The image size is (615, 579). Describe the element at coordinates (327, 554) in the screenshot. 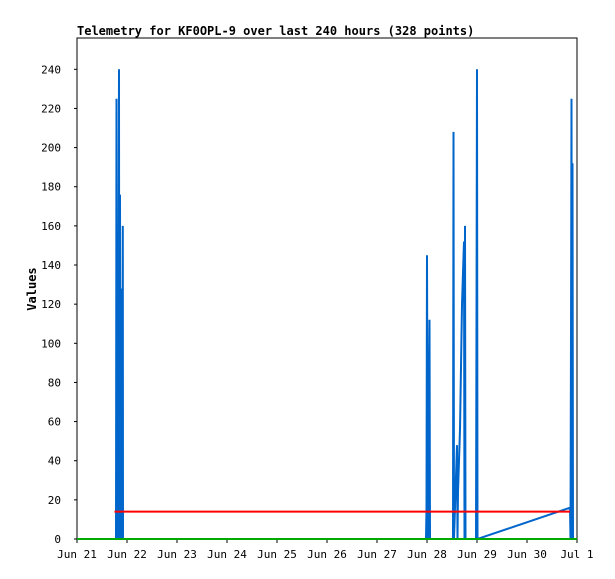

I see `x-tick-label: Jun 26` at that location.